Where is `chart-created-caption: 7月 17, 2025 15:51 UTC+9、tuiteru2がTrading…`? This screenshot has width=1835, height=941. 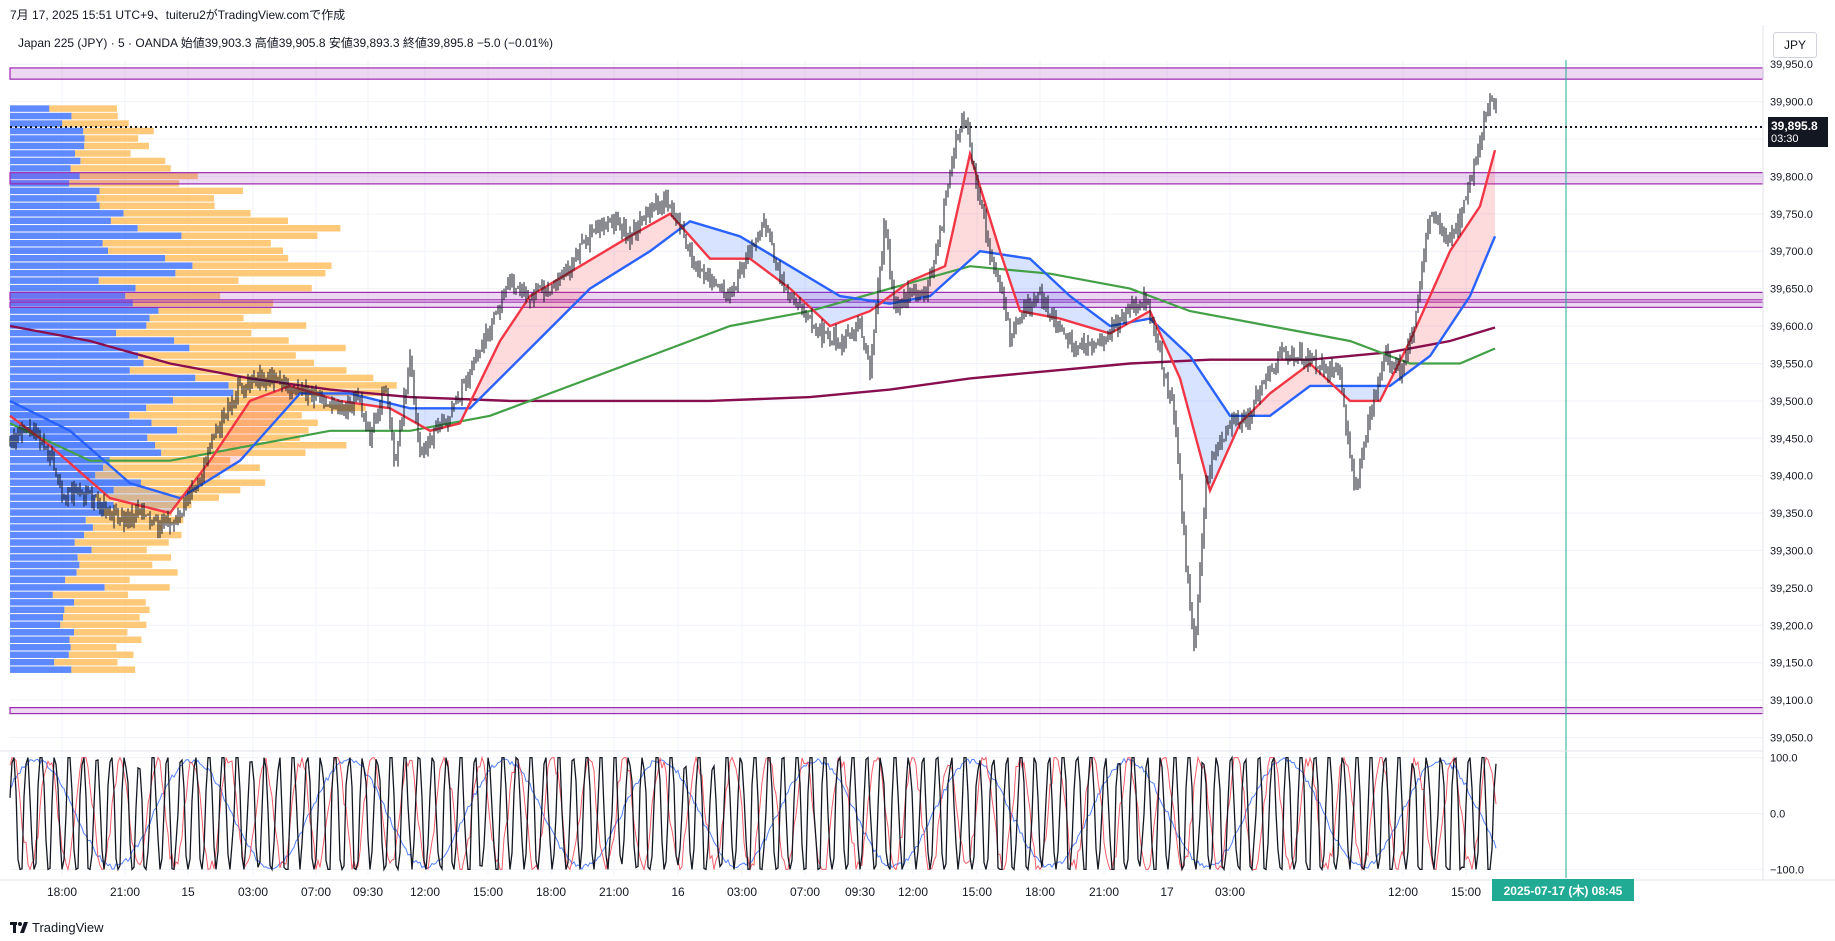
chart-created-caption: 7月 17, 2025 15:51 UTC+9、tuiteru2がTrading… is located at coordinates (178, 15).